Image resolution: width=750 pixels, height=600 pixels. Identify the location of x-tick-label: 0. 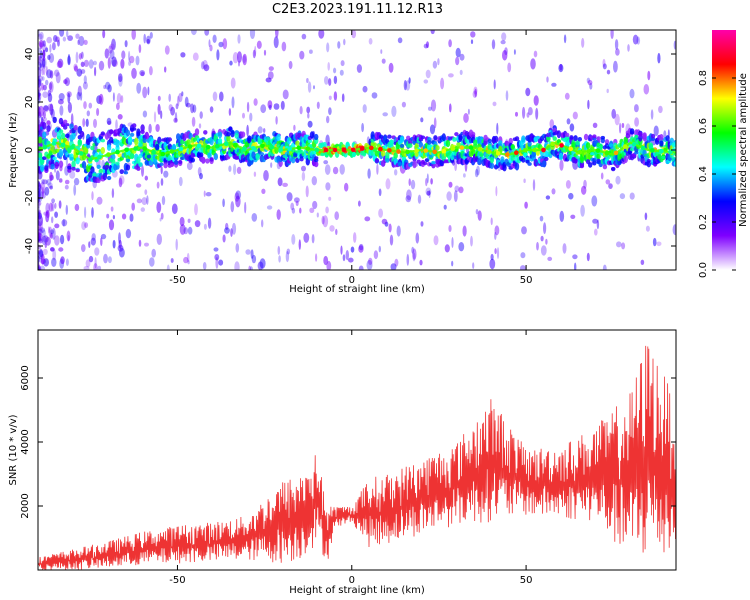
(352, 580).